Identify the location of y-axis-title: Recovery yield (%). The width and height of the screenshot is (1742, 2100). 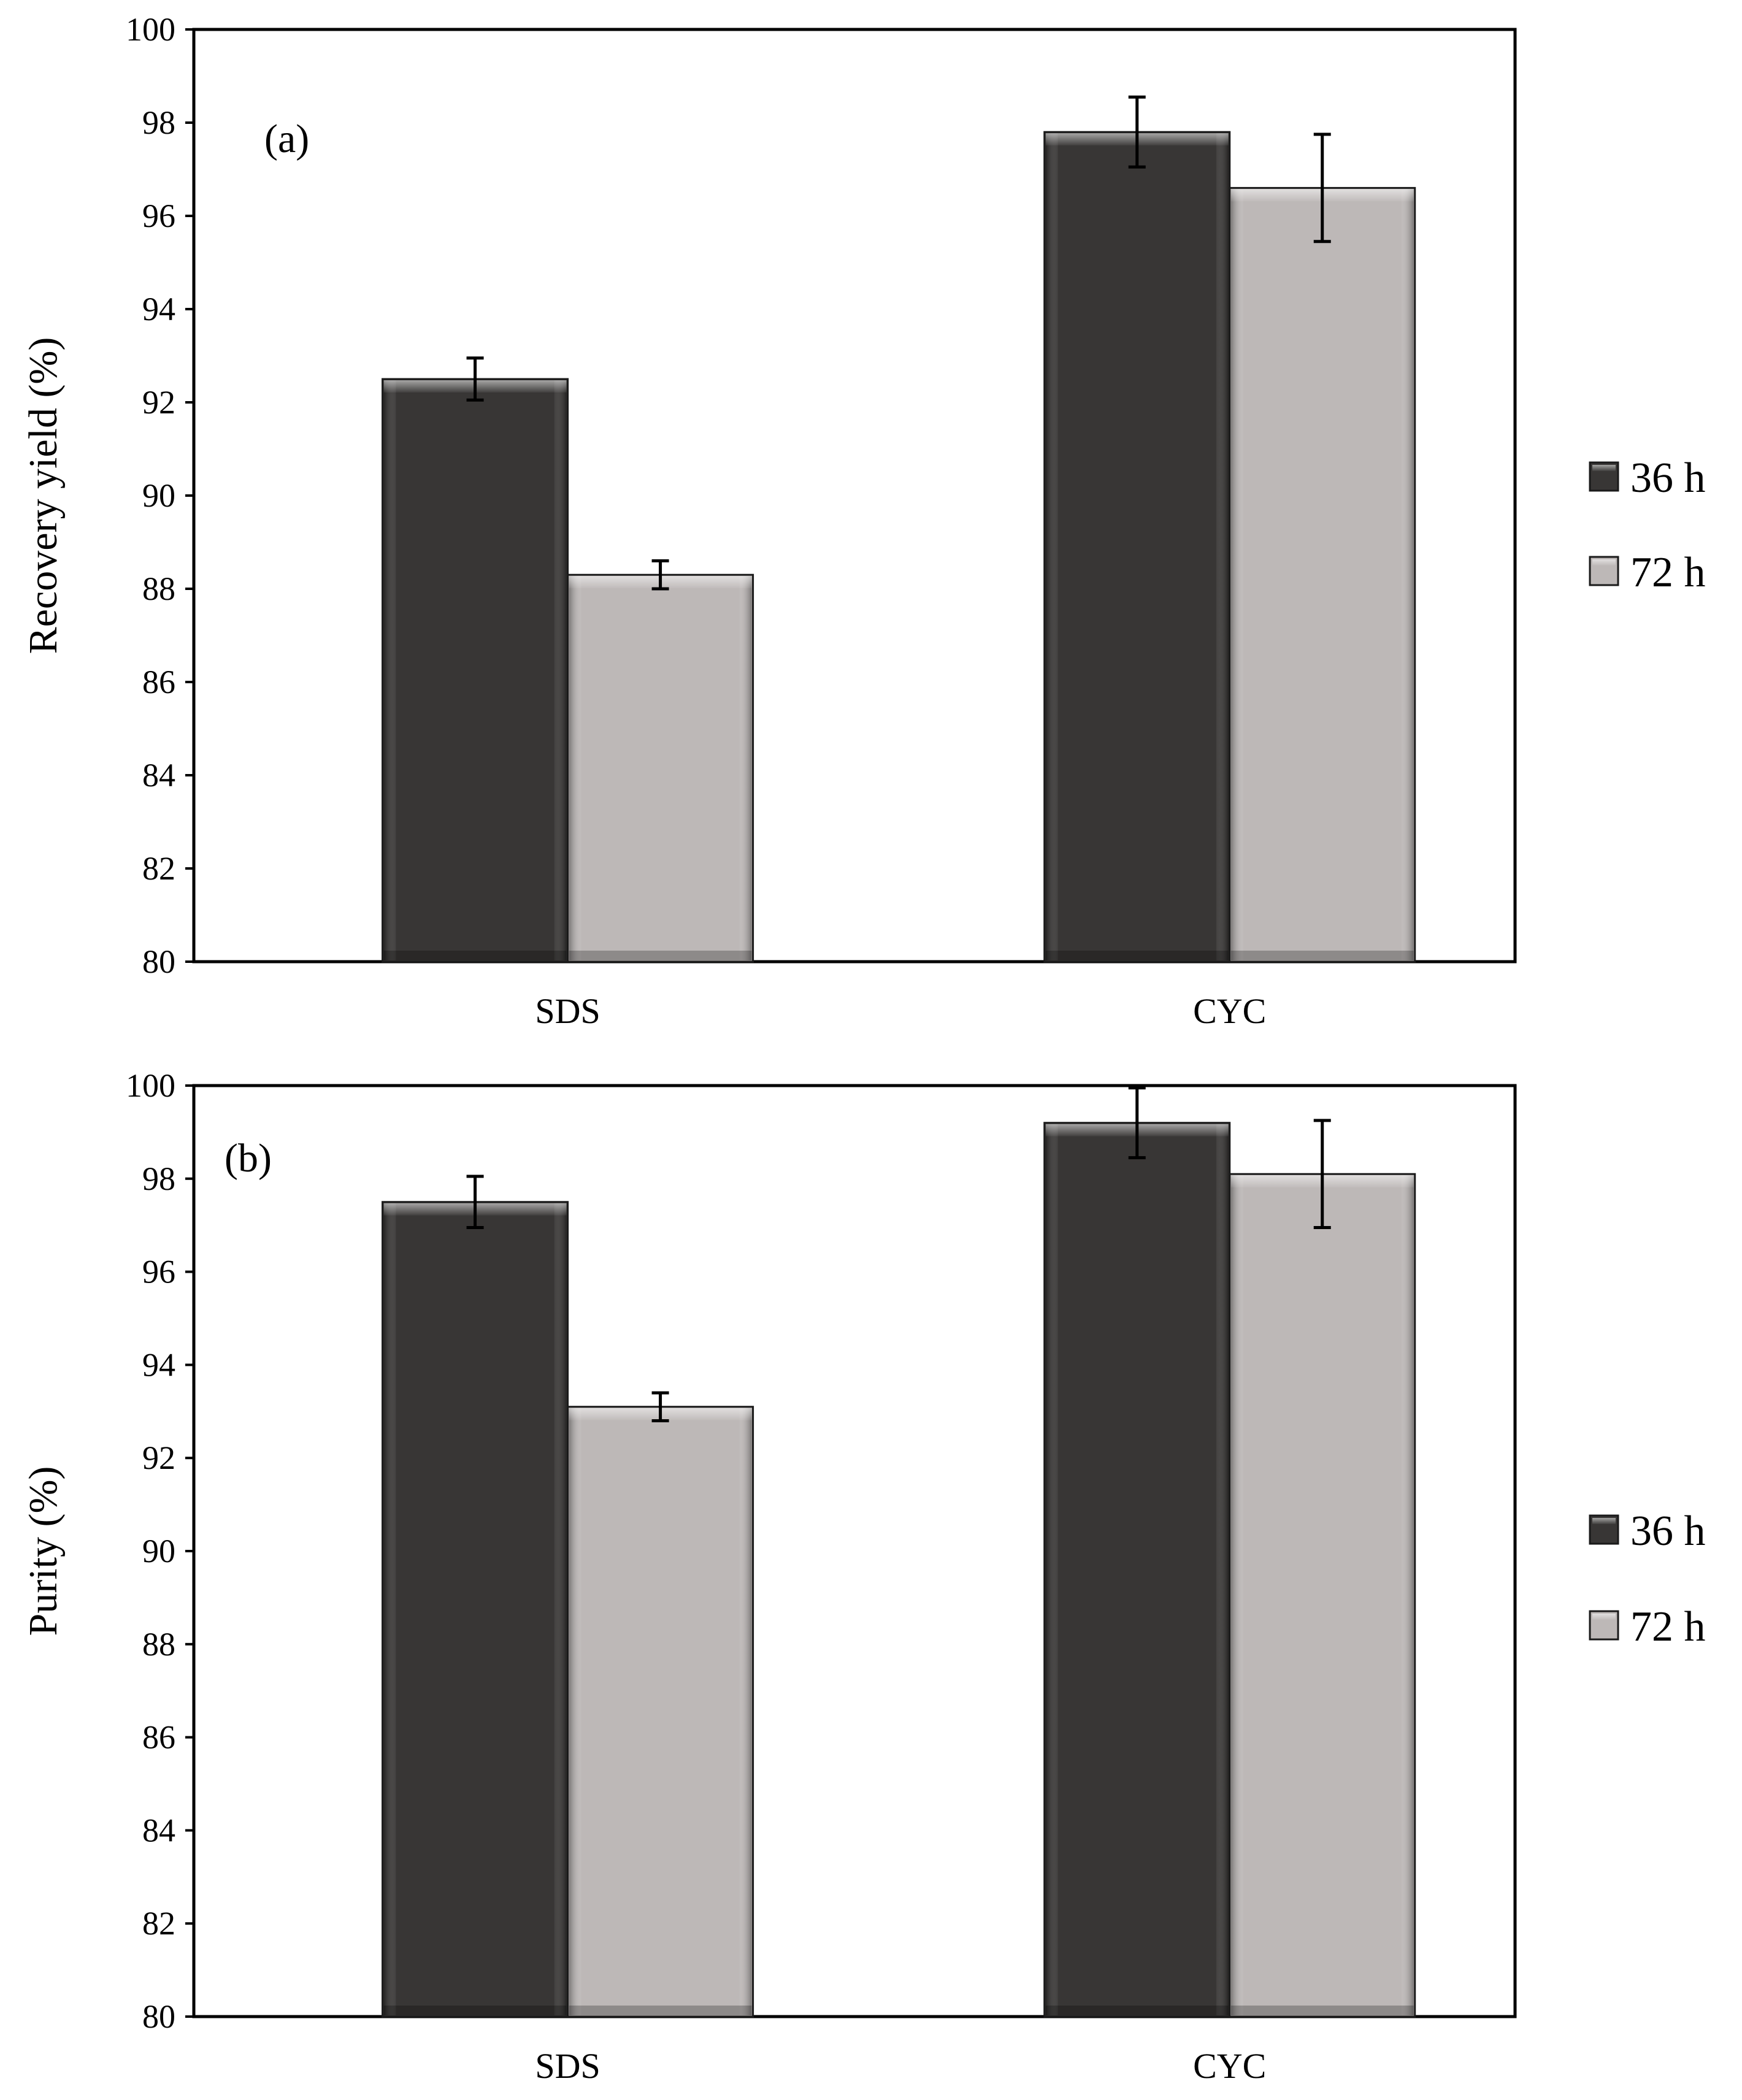
(43, 495).